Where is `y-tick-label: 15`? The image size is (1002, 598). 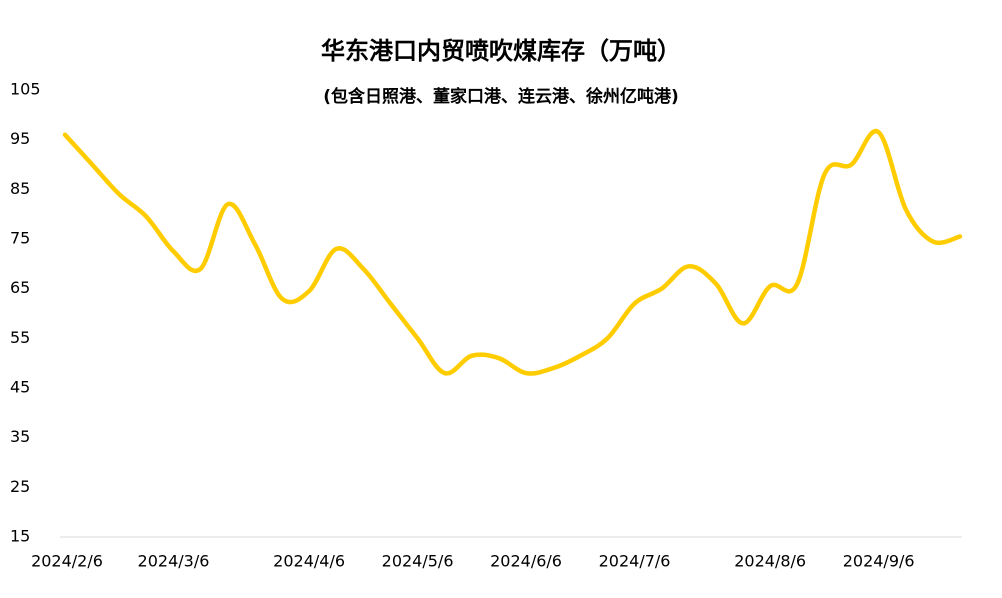 y-tick-label: 15 is located at coordinates (20, 536).